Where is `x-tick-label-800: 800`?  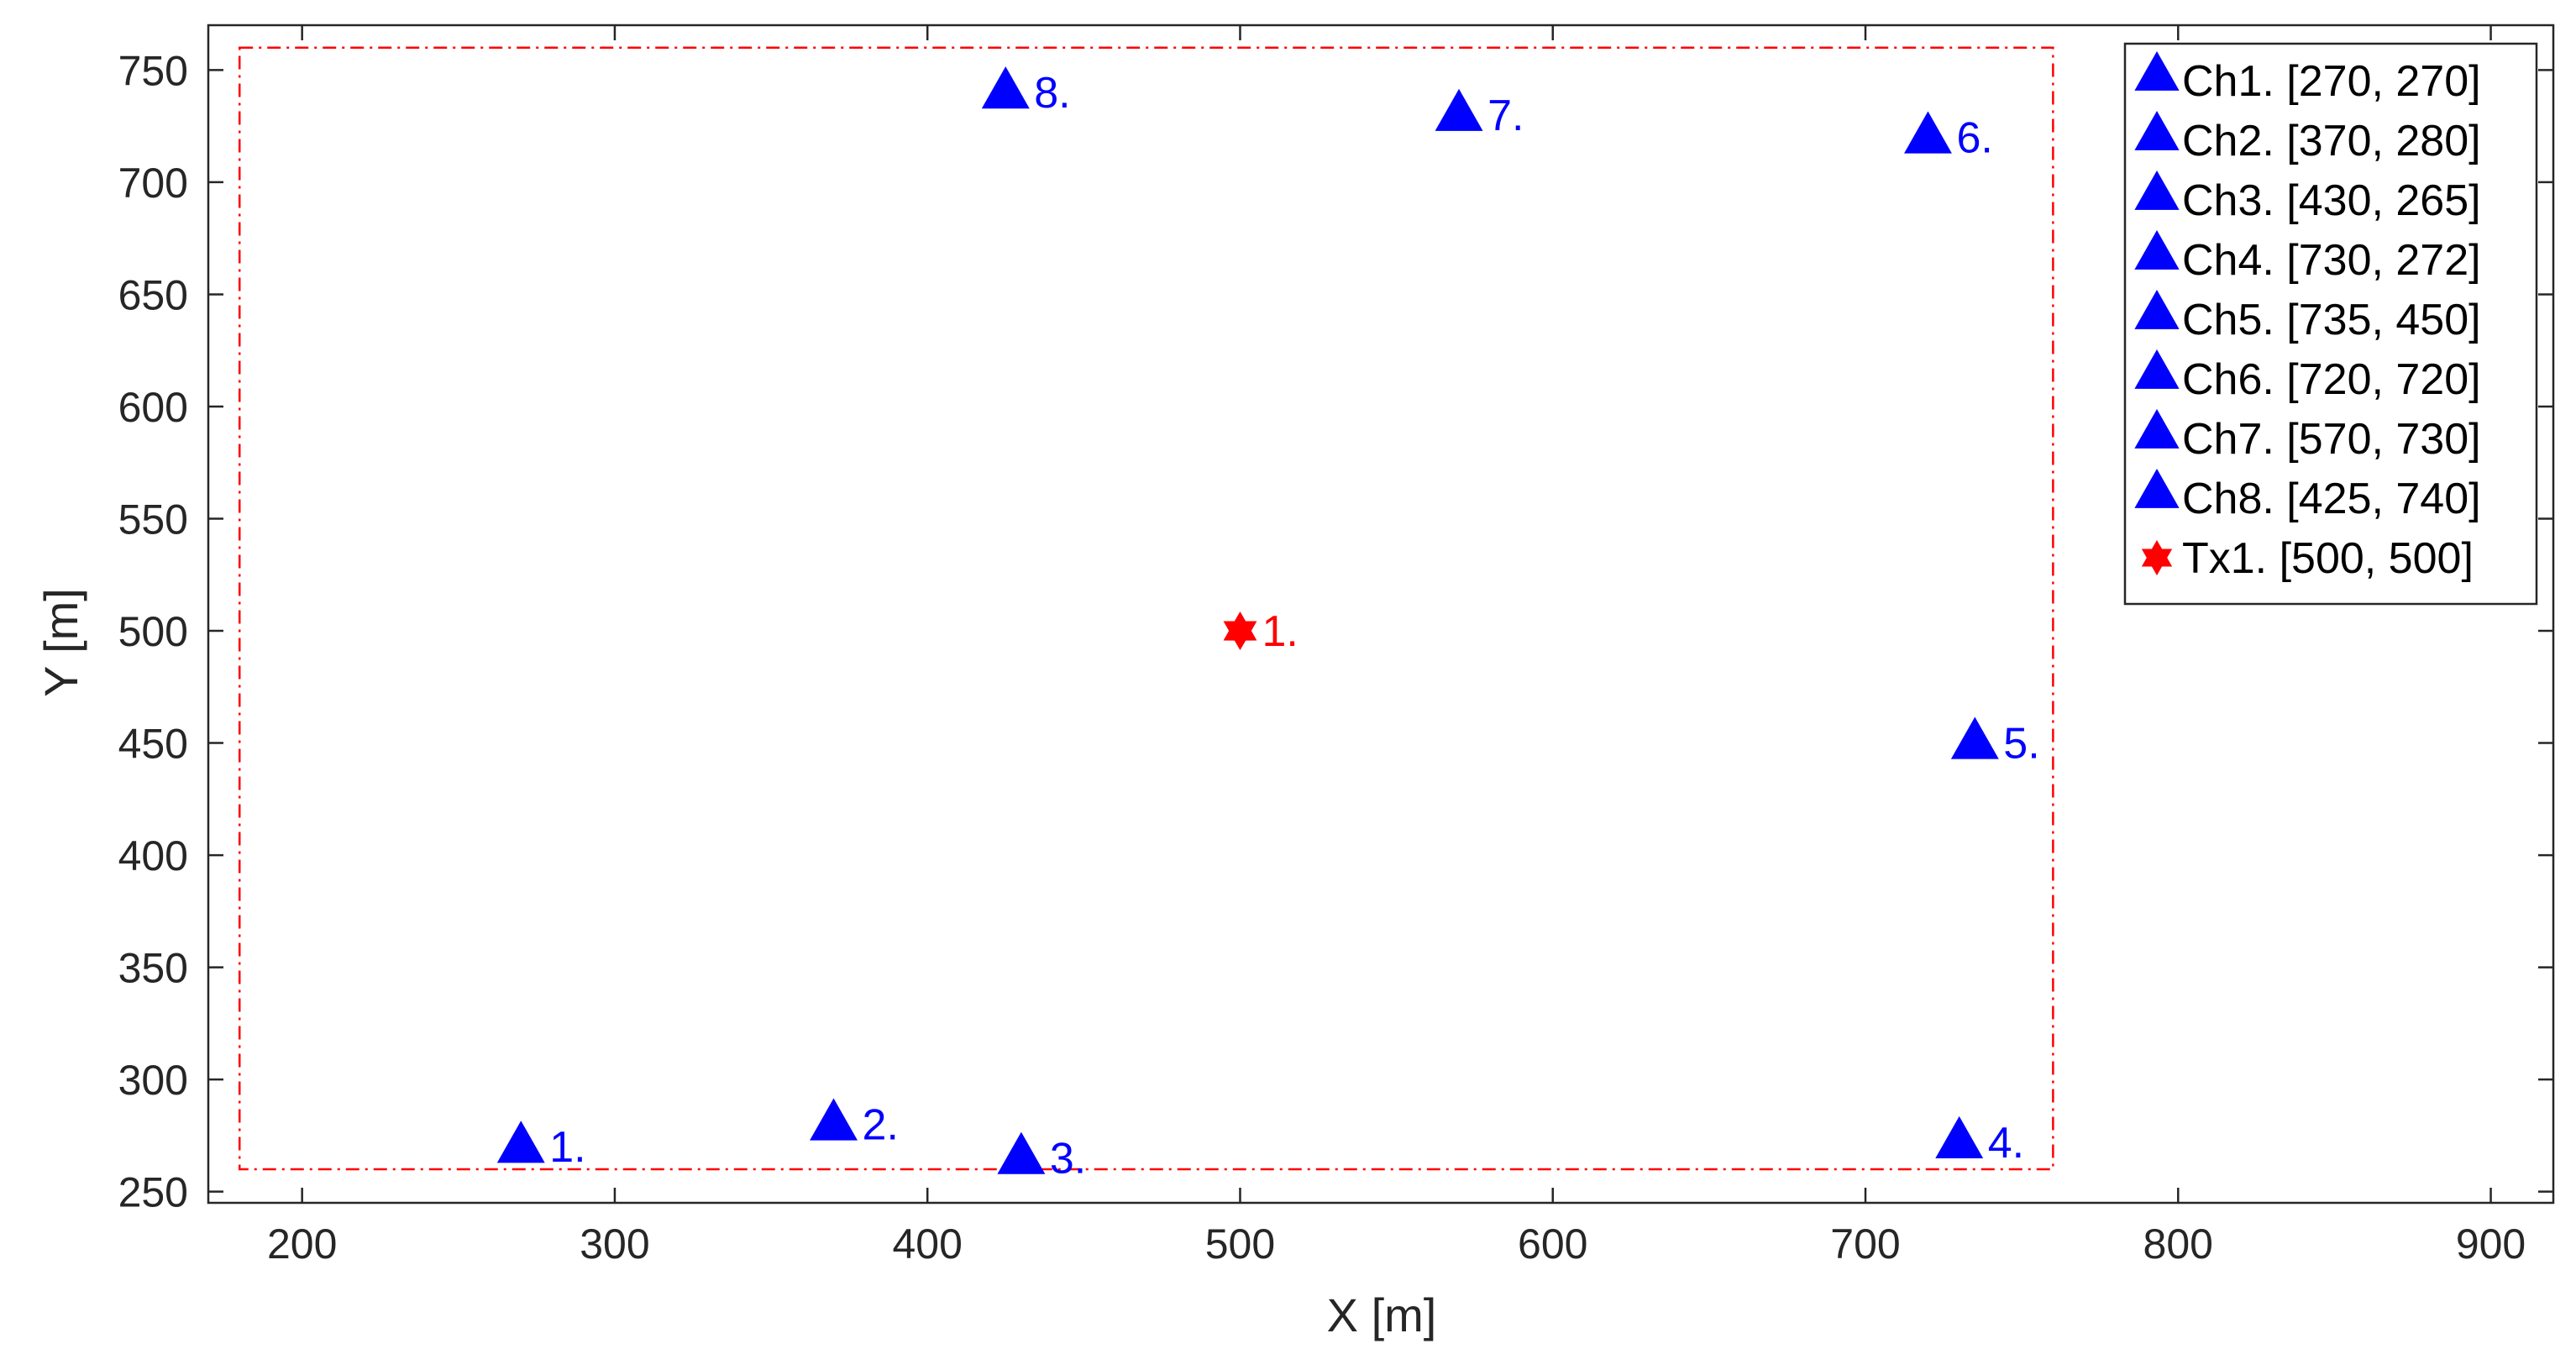
x-tick-label-800: 800 is located at coordinates (2178, 1244).